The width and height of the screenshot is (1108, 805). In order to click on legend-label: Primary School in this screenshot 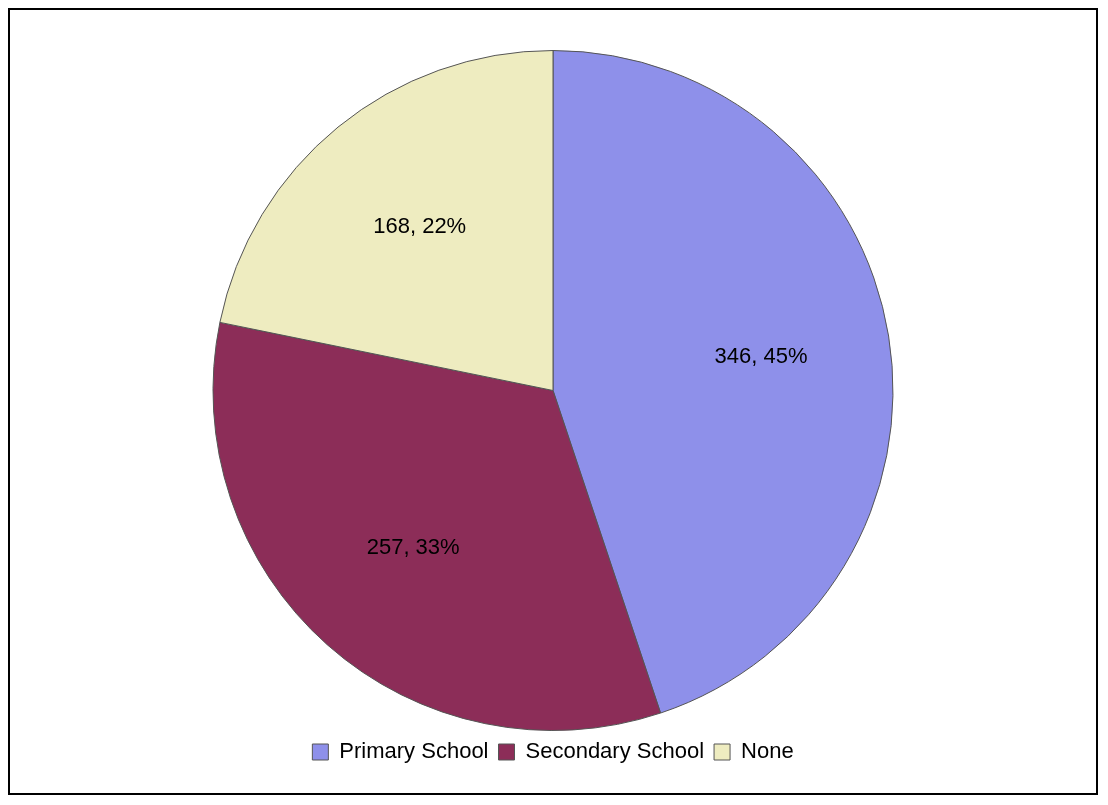, I will do `click(414, 751)`.